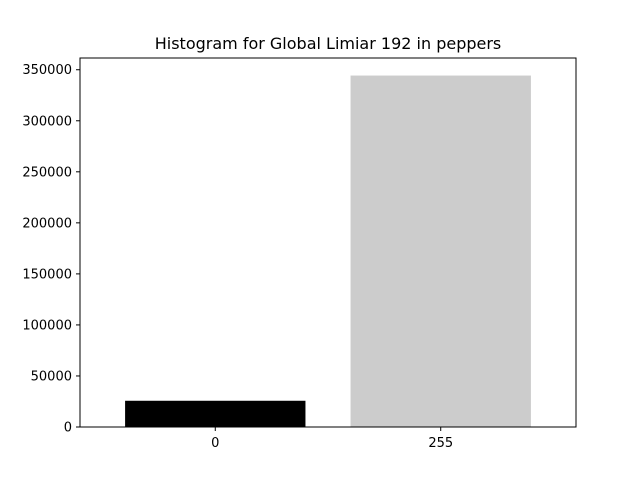 The width and height of the screenshot is (640, 480). I want to click on y-tick-label-50000: 50000, so click(51, 376).